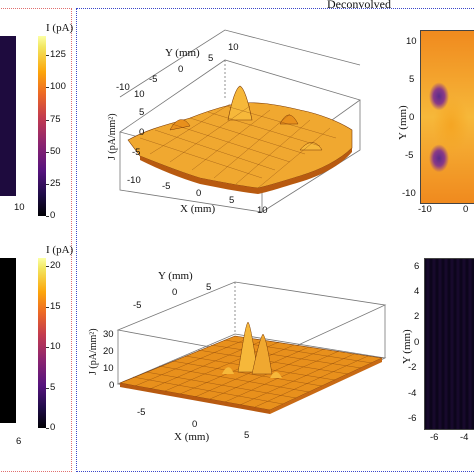 The height and width of the screenshot is (474, 474). Describe the element at coordinates (58, 55) in the screenshot. I see `colorbar-tick-label: 125` at that location.